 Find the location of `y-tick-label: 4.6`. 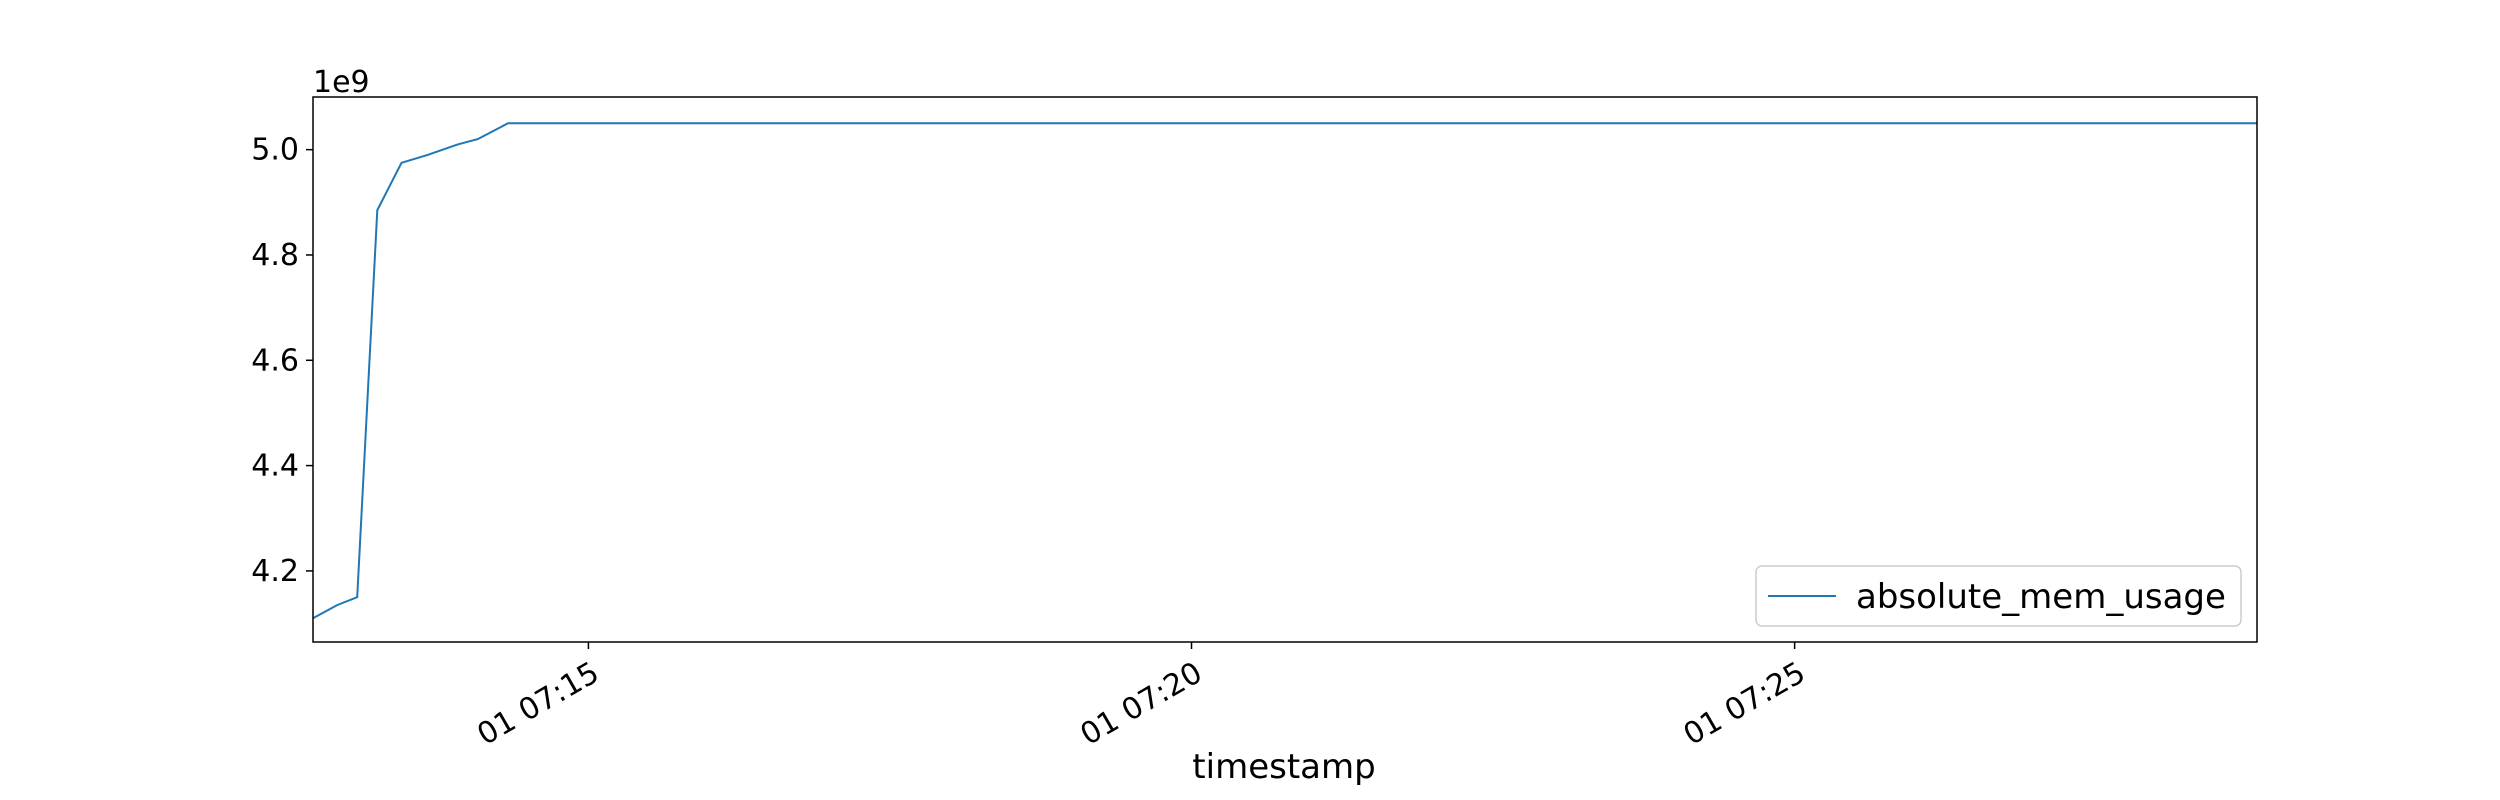

y-tick-label: 4.6 is located at coordinates (275, 360).